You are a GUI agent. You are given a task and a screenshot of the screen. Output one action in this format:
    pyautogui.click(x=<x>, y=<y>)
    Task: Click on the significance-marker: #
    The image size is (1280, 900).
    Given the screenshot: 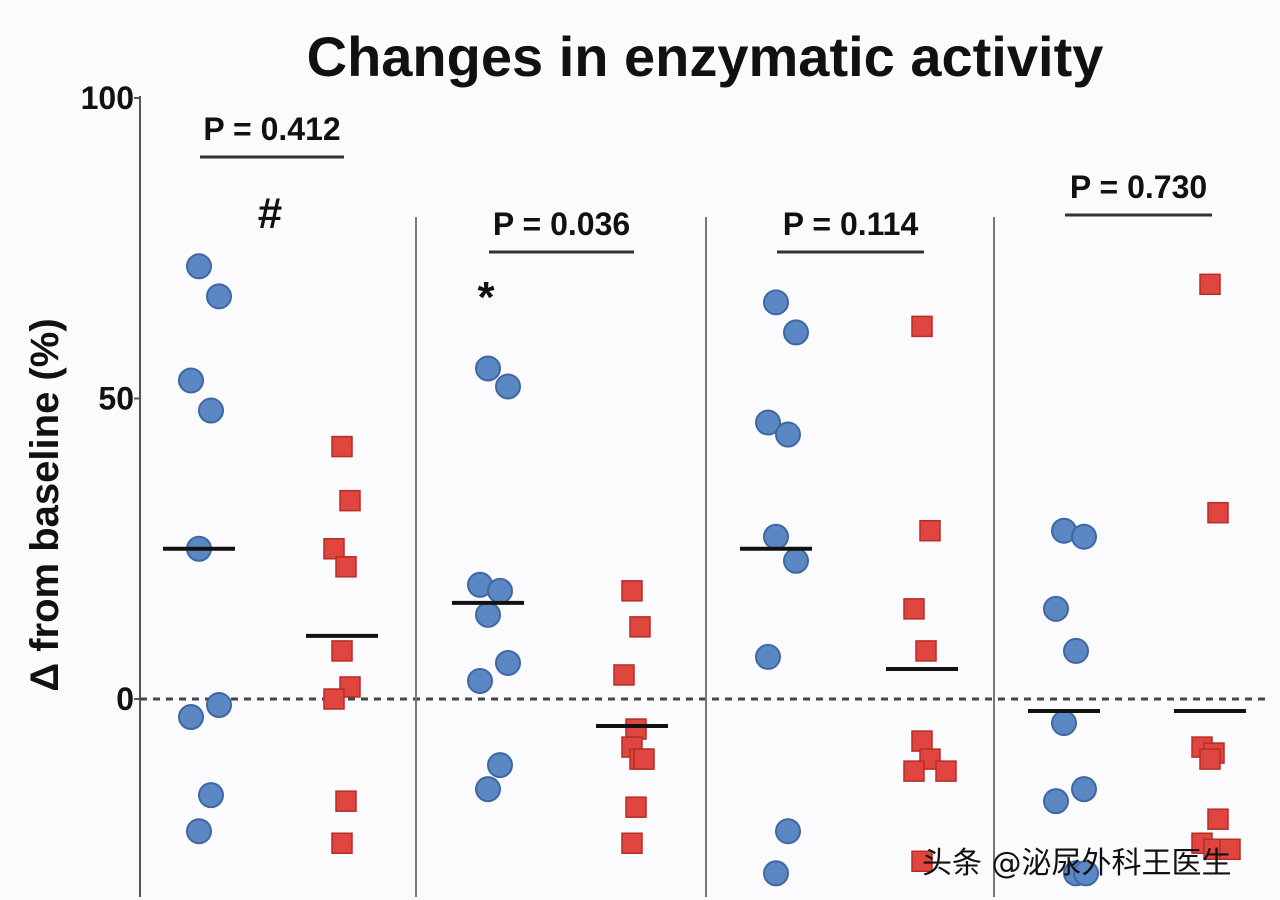 What is the action you would take?
    pyautogui.click(x=270, y=213)
    